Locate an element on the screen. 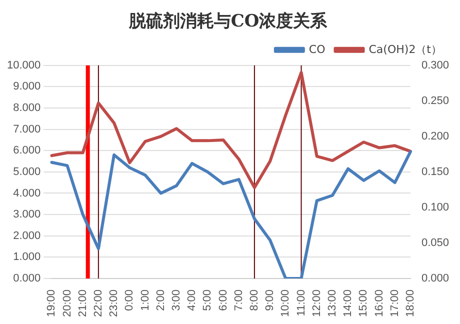  y-tick-label: 5.000 is located at coordinates (27, 172).